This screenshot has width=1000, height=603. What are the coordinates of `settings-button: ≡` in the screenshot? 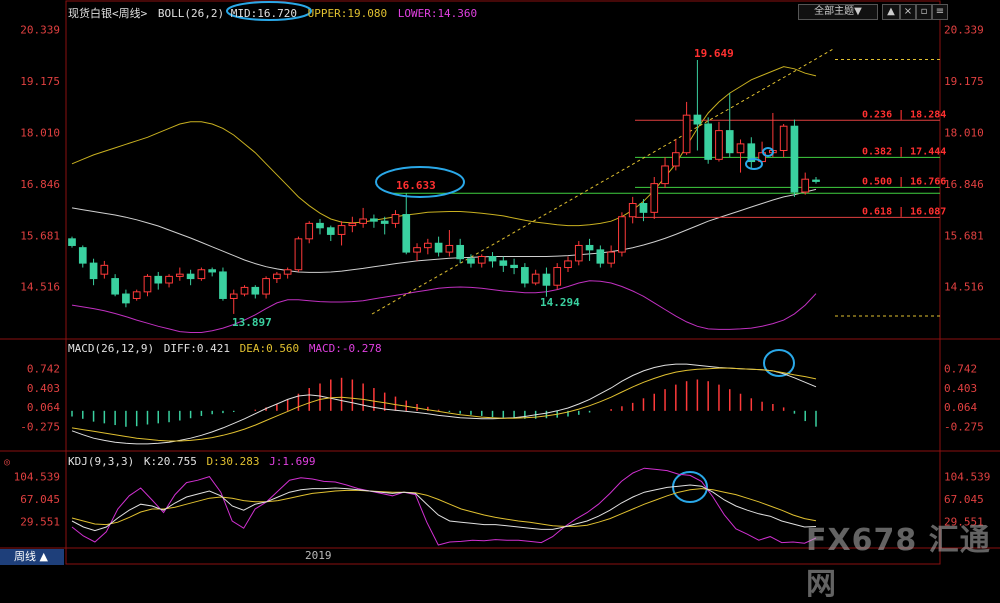 It's located at (940, 12).